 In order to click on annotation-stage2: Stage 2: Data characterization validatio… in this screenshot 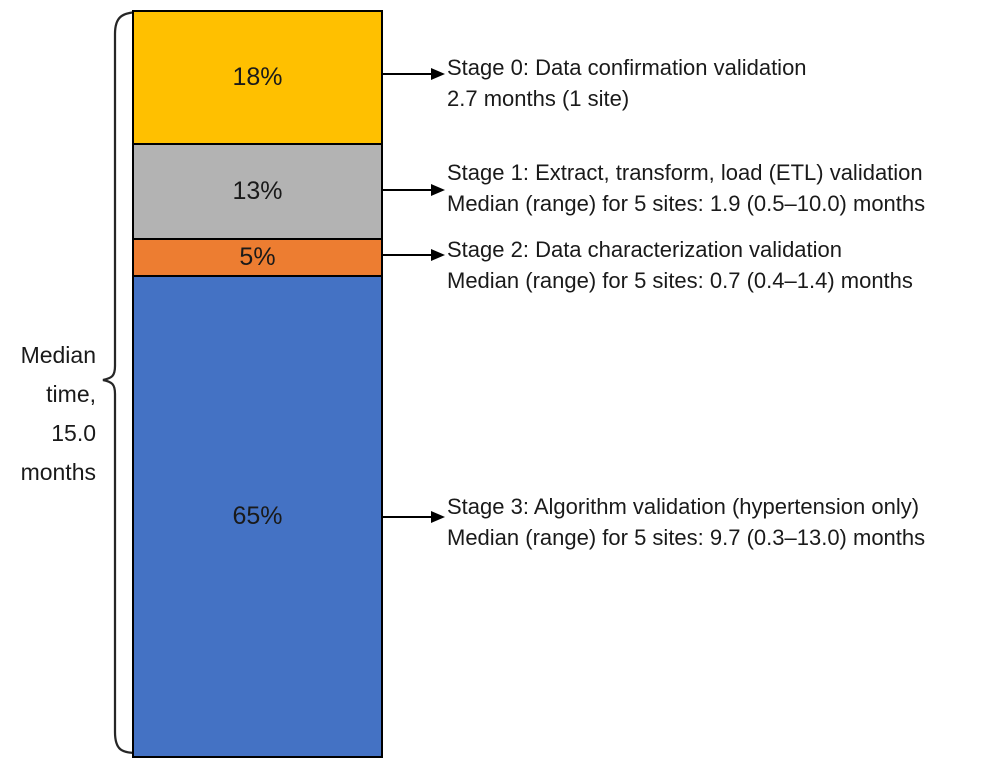, I will do `click(723, 265)`.